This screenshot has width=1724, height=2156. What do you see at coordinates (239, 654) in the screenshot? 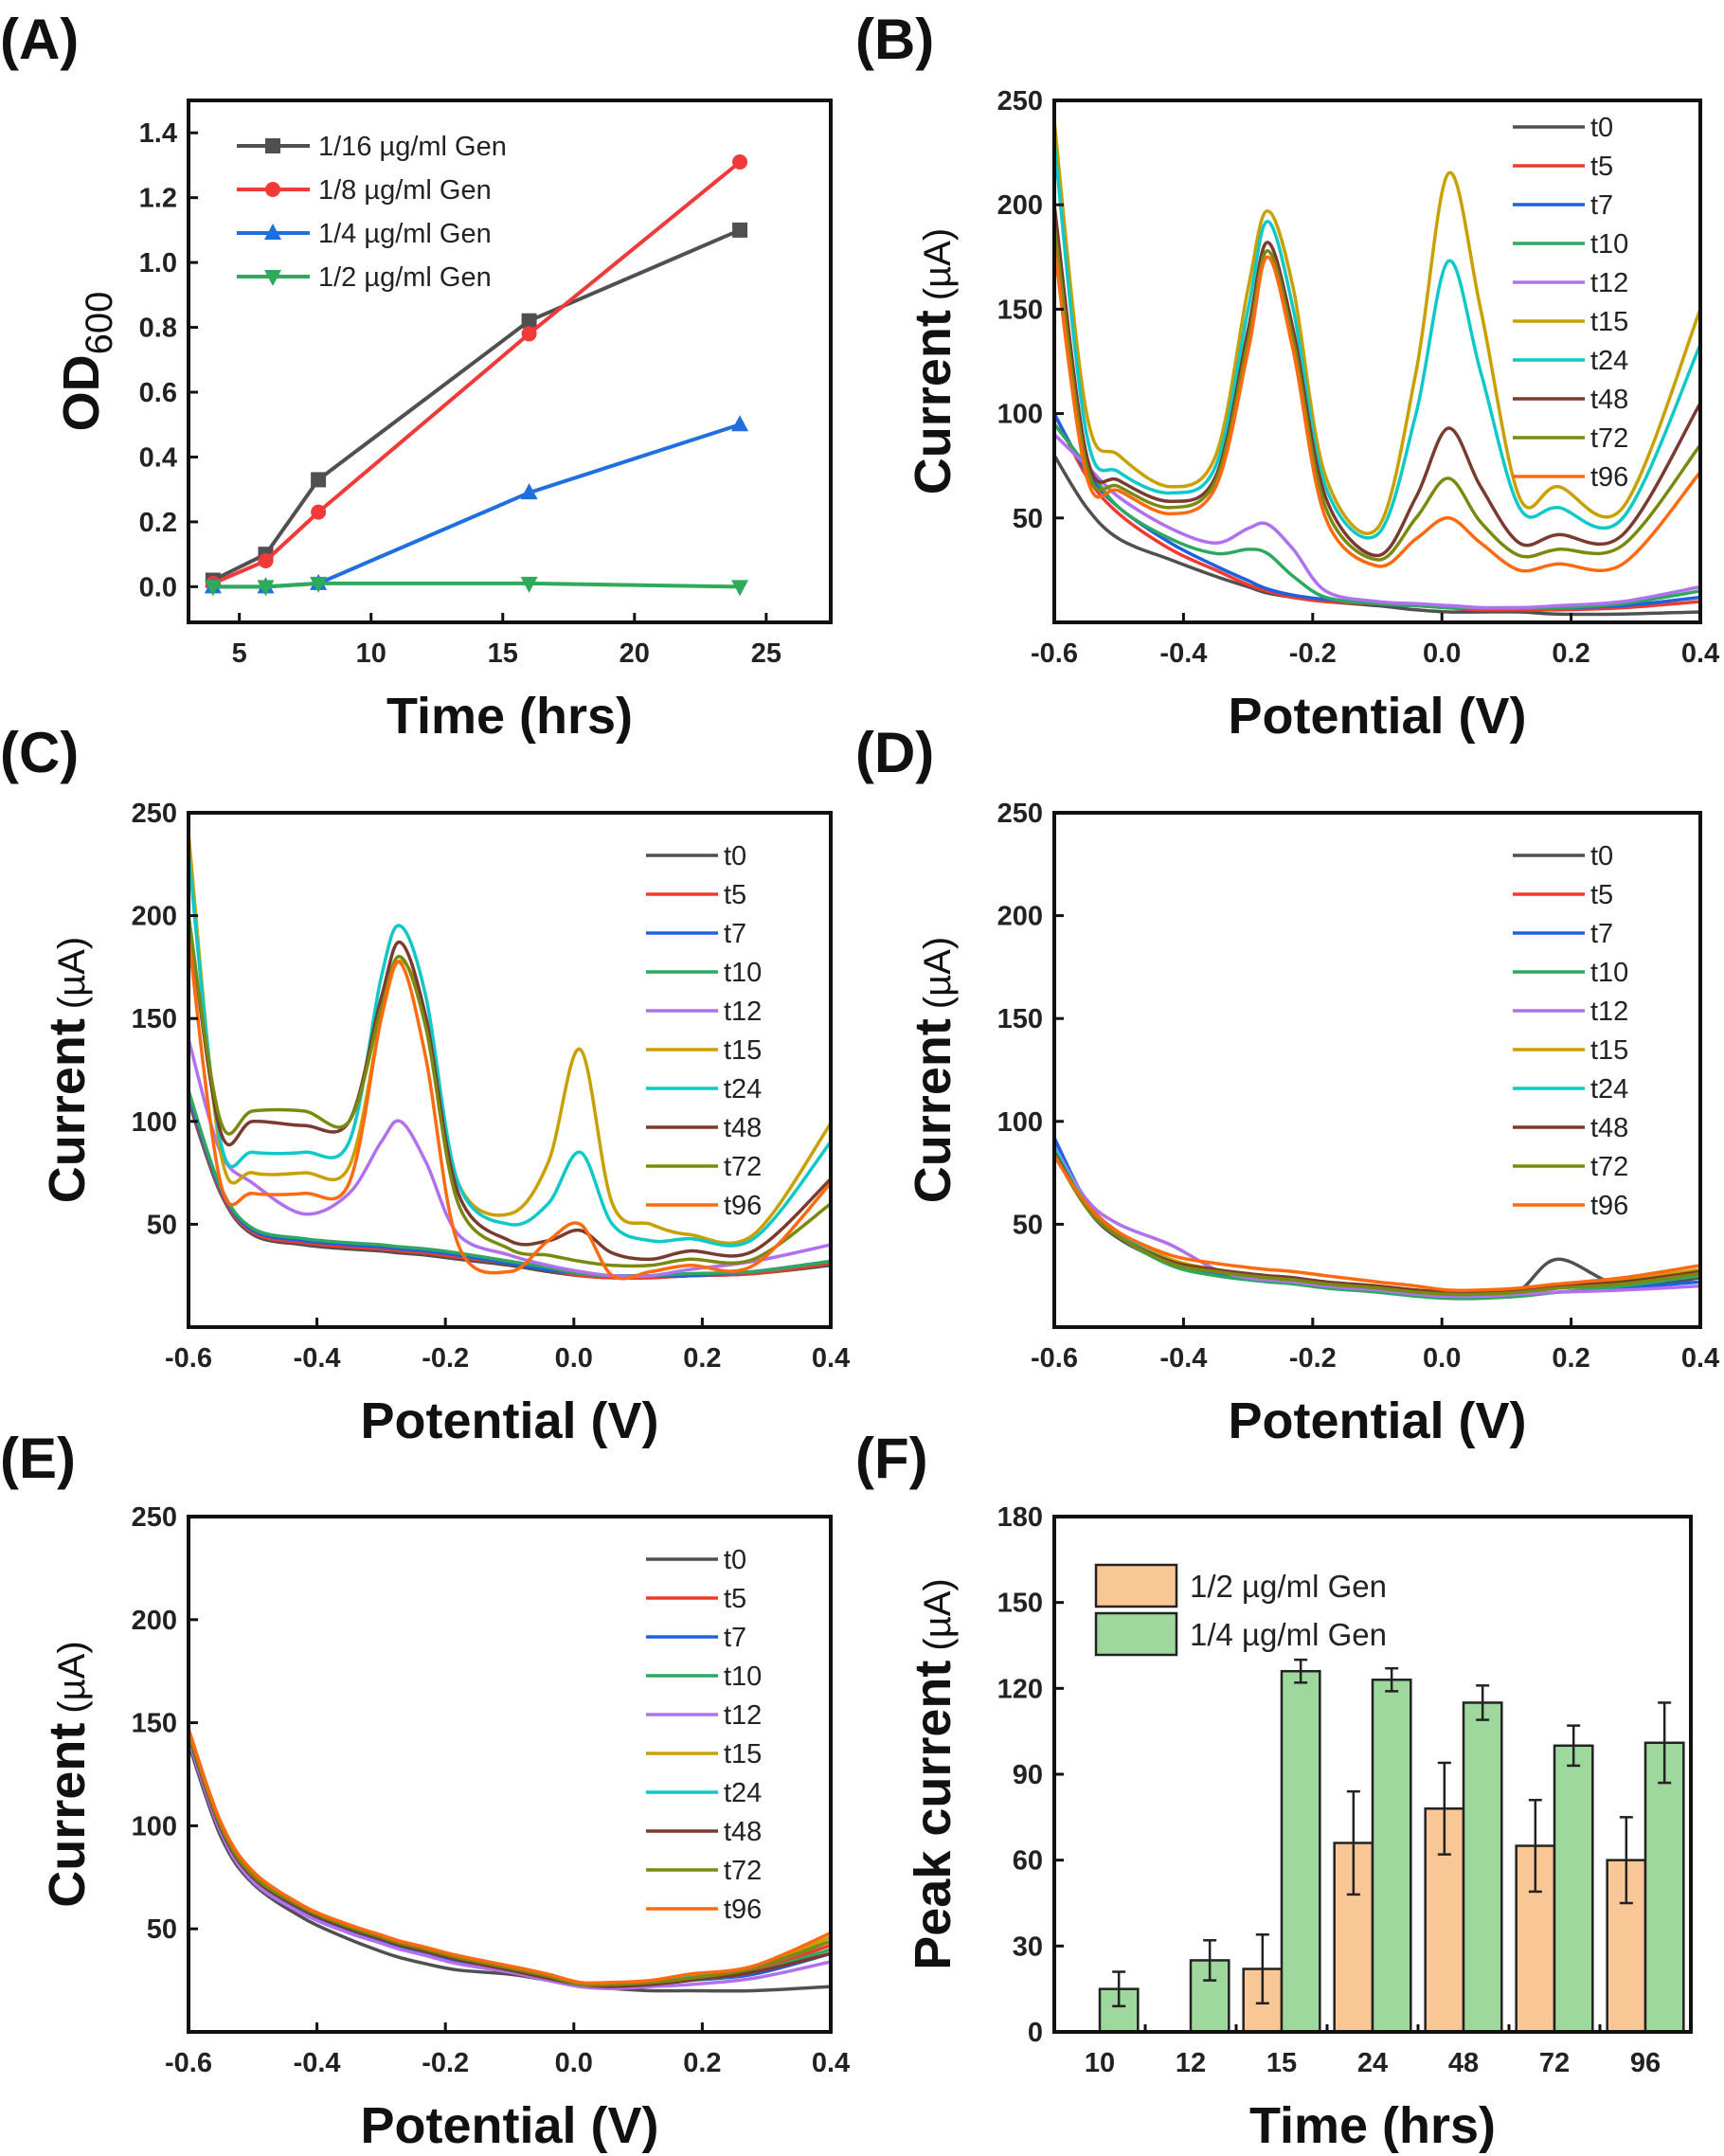
I see `x-tick-label: 5` at bounding box center [239, 654].